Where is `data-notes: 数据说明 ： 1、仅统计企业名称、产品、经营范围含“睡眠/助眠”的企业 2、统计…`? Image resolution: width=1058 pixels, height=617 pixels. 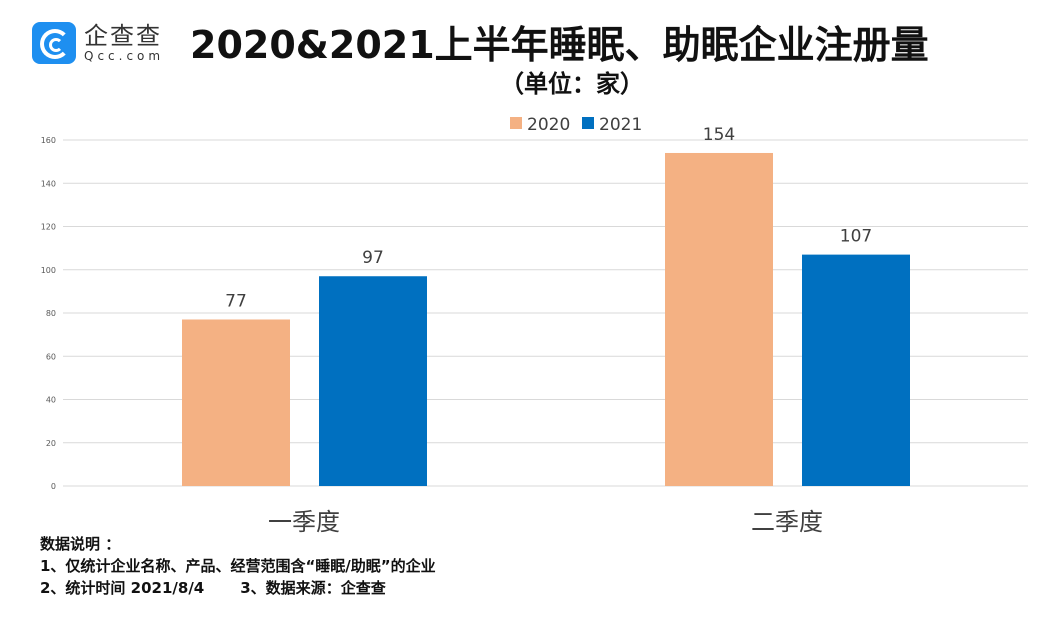 data-notes: 数据说明 ： 1、仅统计企业名称、产品、经营范围含“睡眠/助眠”的企业 2、统计… is located at coordinates (238, 566).